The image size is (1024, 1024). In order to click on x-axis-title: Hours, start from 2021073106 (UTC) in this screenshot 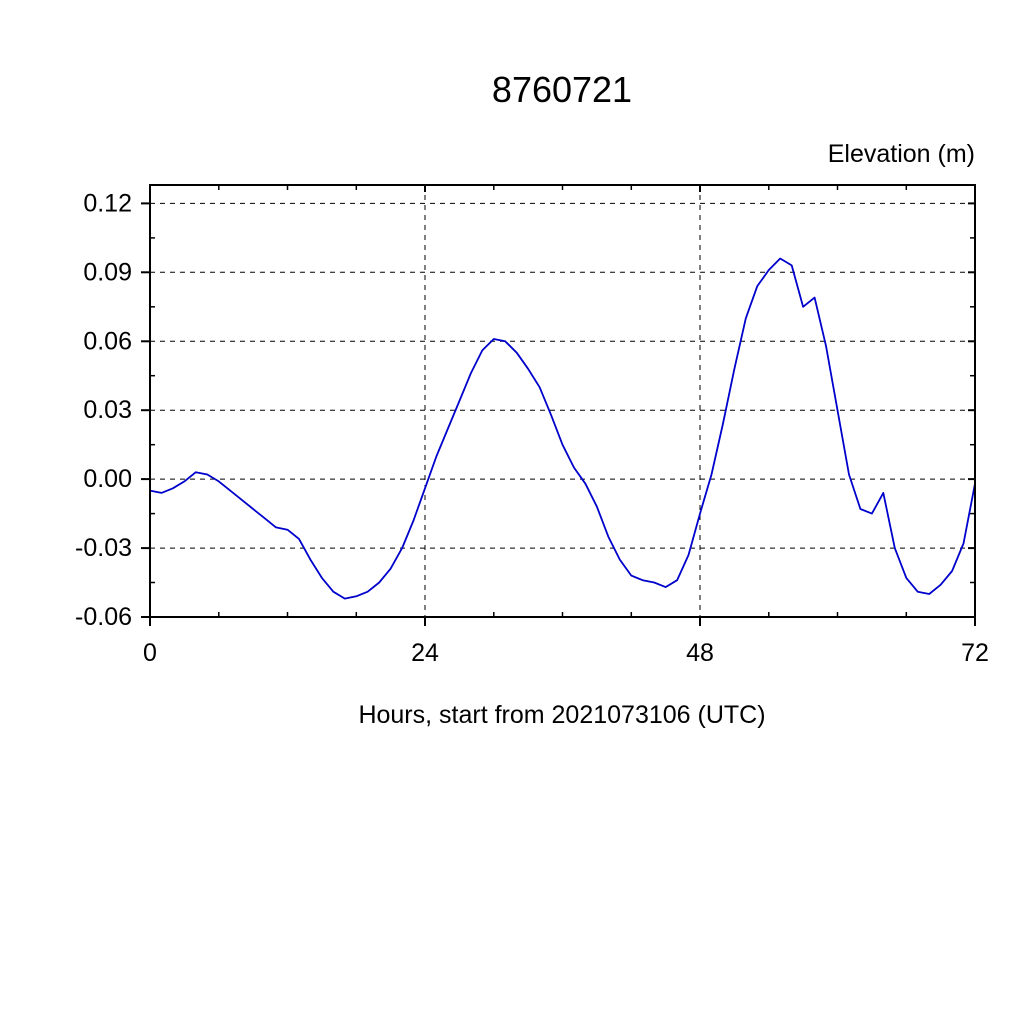, I will do `click(561, 715)`.